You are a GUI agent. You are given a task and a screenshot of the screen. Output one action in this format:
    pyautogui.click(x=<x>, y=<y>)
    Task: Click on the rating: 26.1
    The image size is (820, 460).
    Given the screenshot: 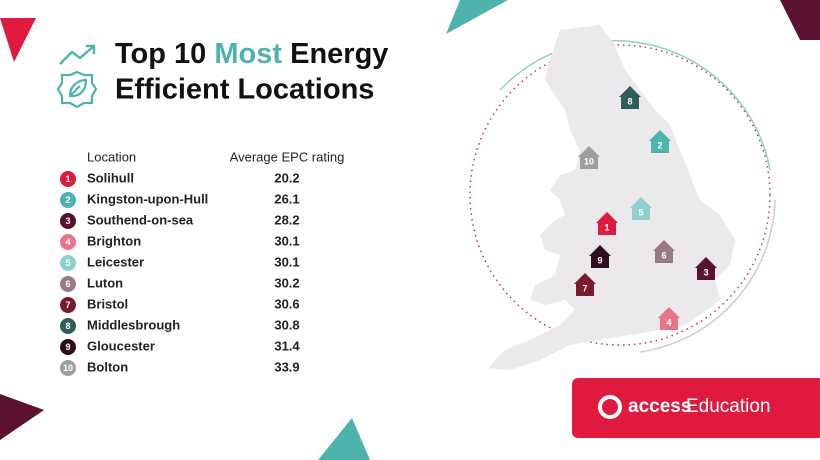 What is the action you would take?
    pyautogui.click(x=286, y=198)
    